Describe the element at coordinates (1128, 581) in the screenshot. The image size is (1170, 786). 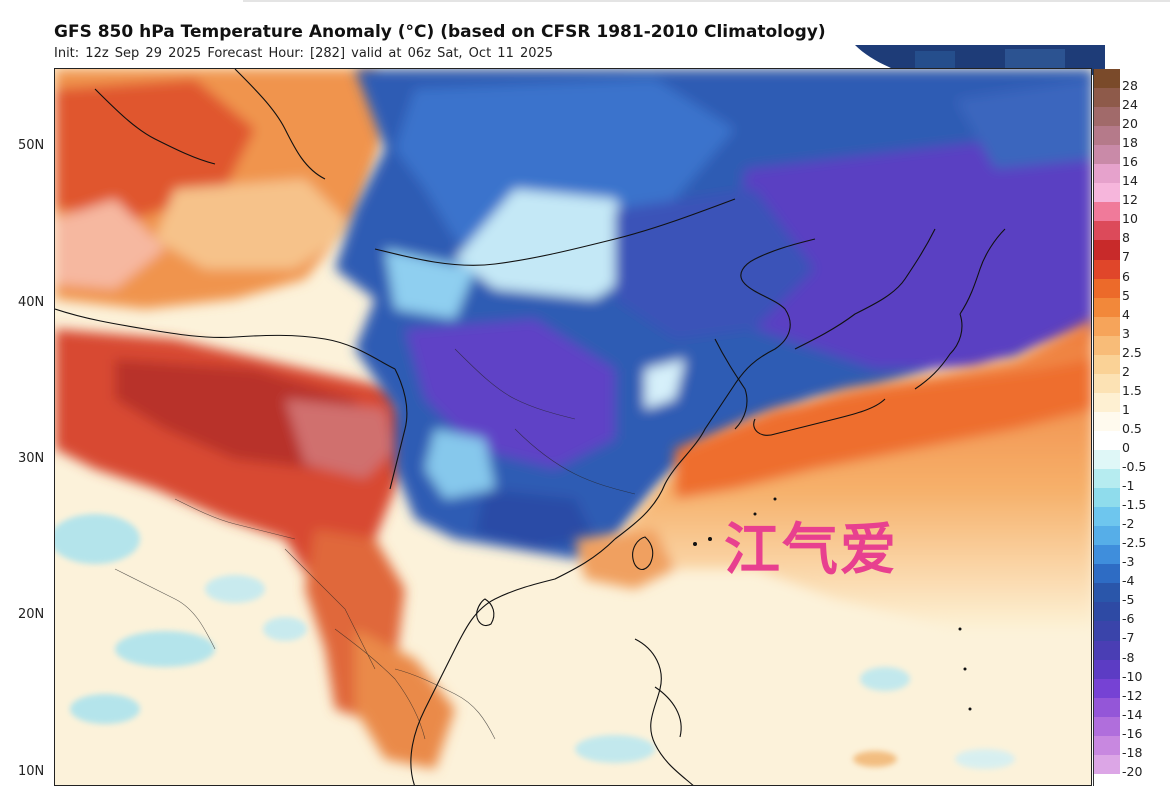
I see `colorbar-tick-label: -4` at that location.